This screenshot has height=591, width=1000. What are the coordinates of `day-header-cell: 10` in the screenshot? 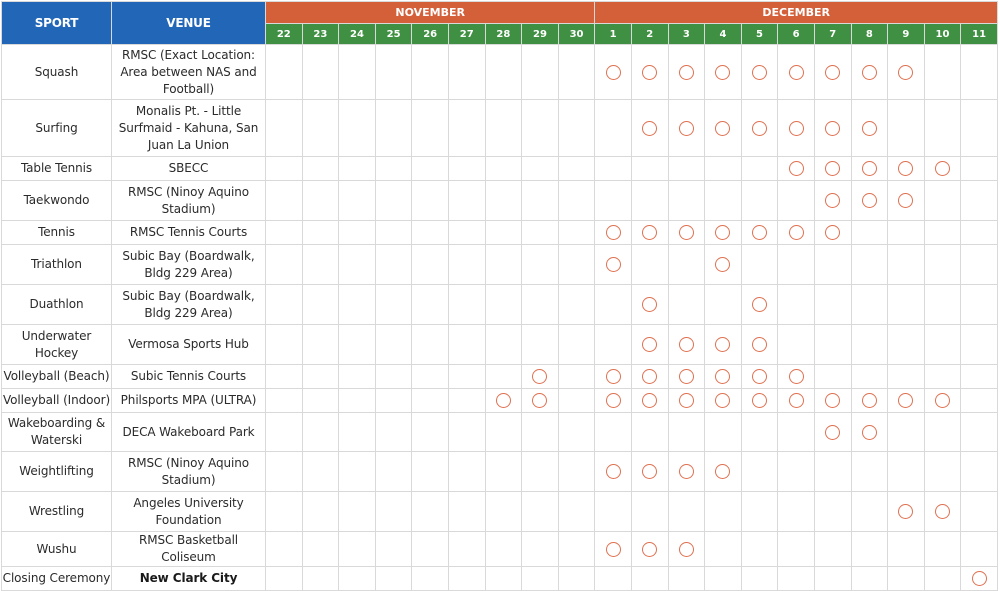 It's located at (942, 34).